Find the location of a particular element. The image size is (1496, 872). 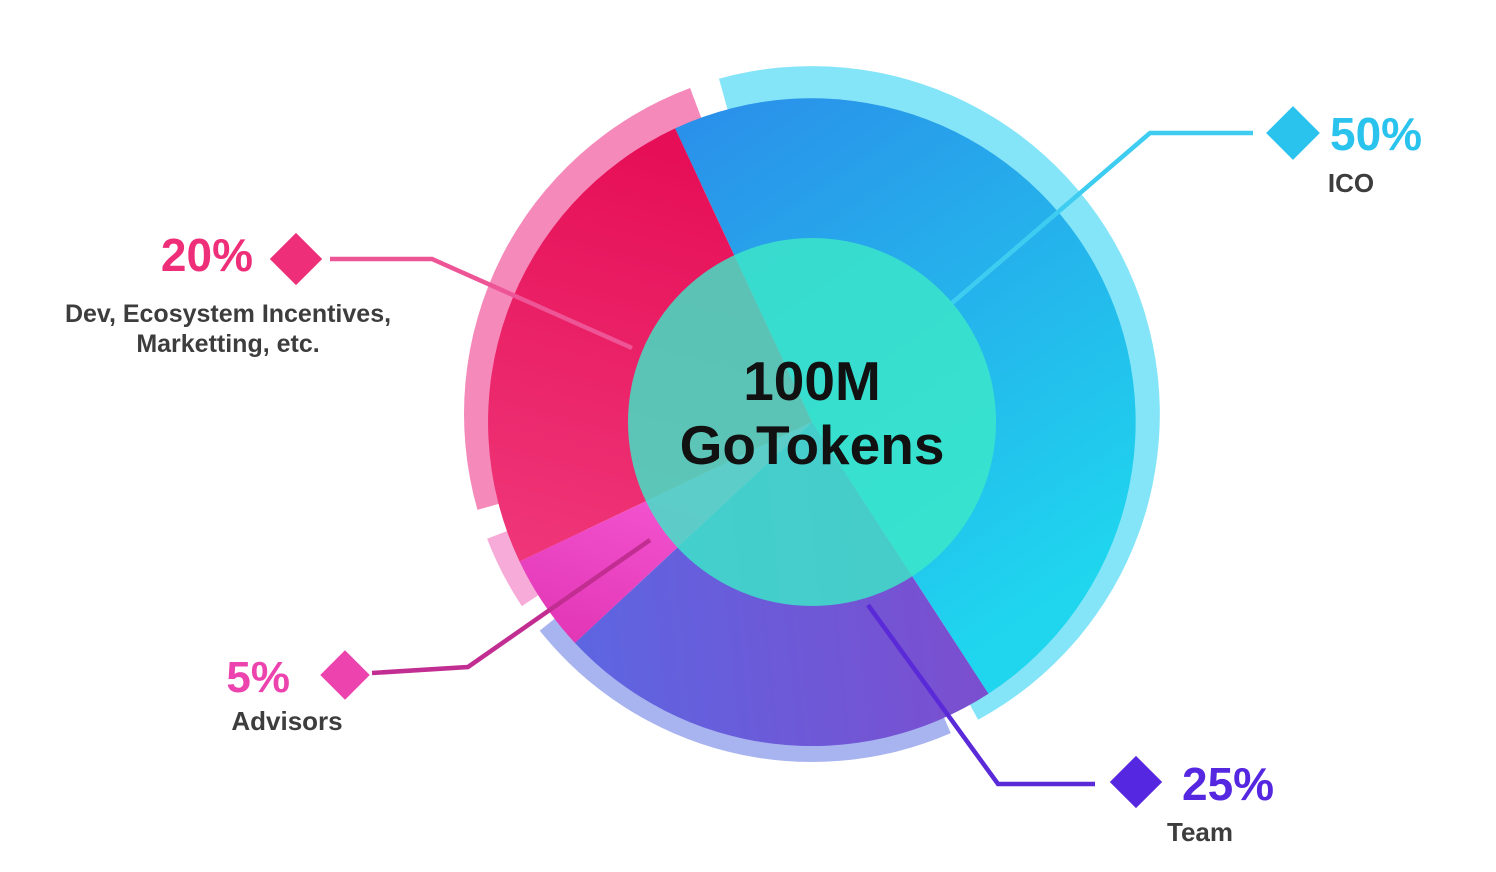

total-supply-line1: 100M is located at coordinates (812, 381).